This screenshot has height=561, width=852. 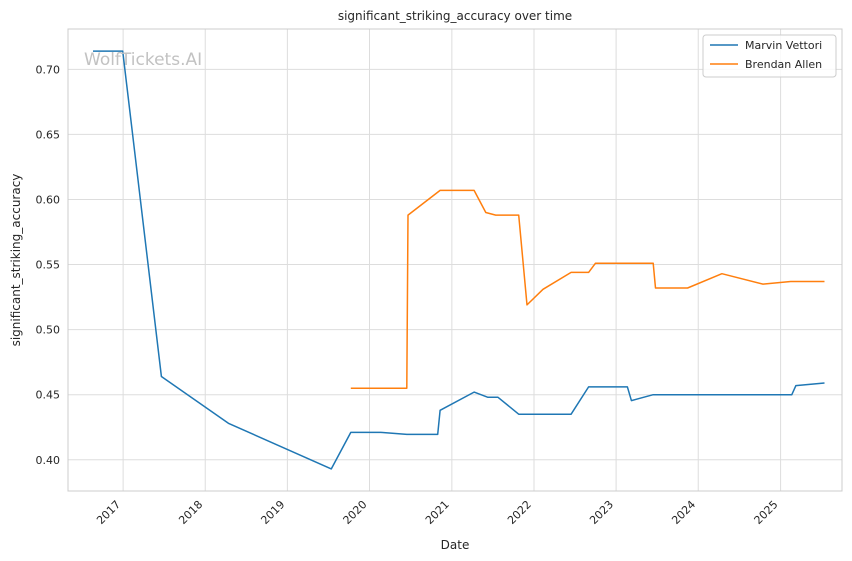 What do you see at coordinates (48, 460) in the screenshot?
I see `y-tick-label: 0.40` at bounding box center [48, 460].